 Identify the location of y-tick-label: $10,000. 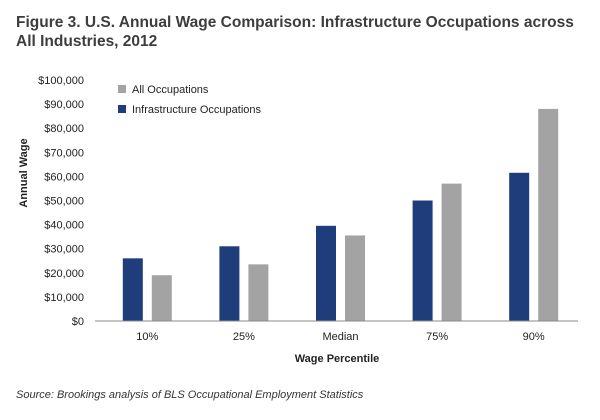
(64, 298).